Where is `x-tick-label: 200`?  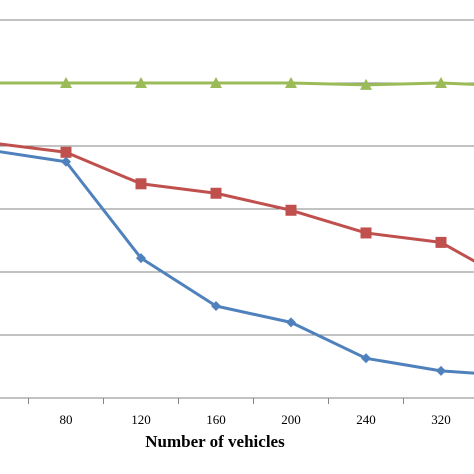 x-tick-label: 200 is located at coordinates (291, 419).